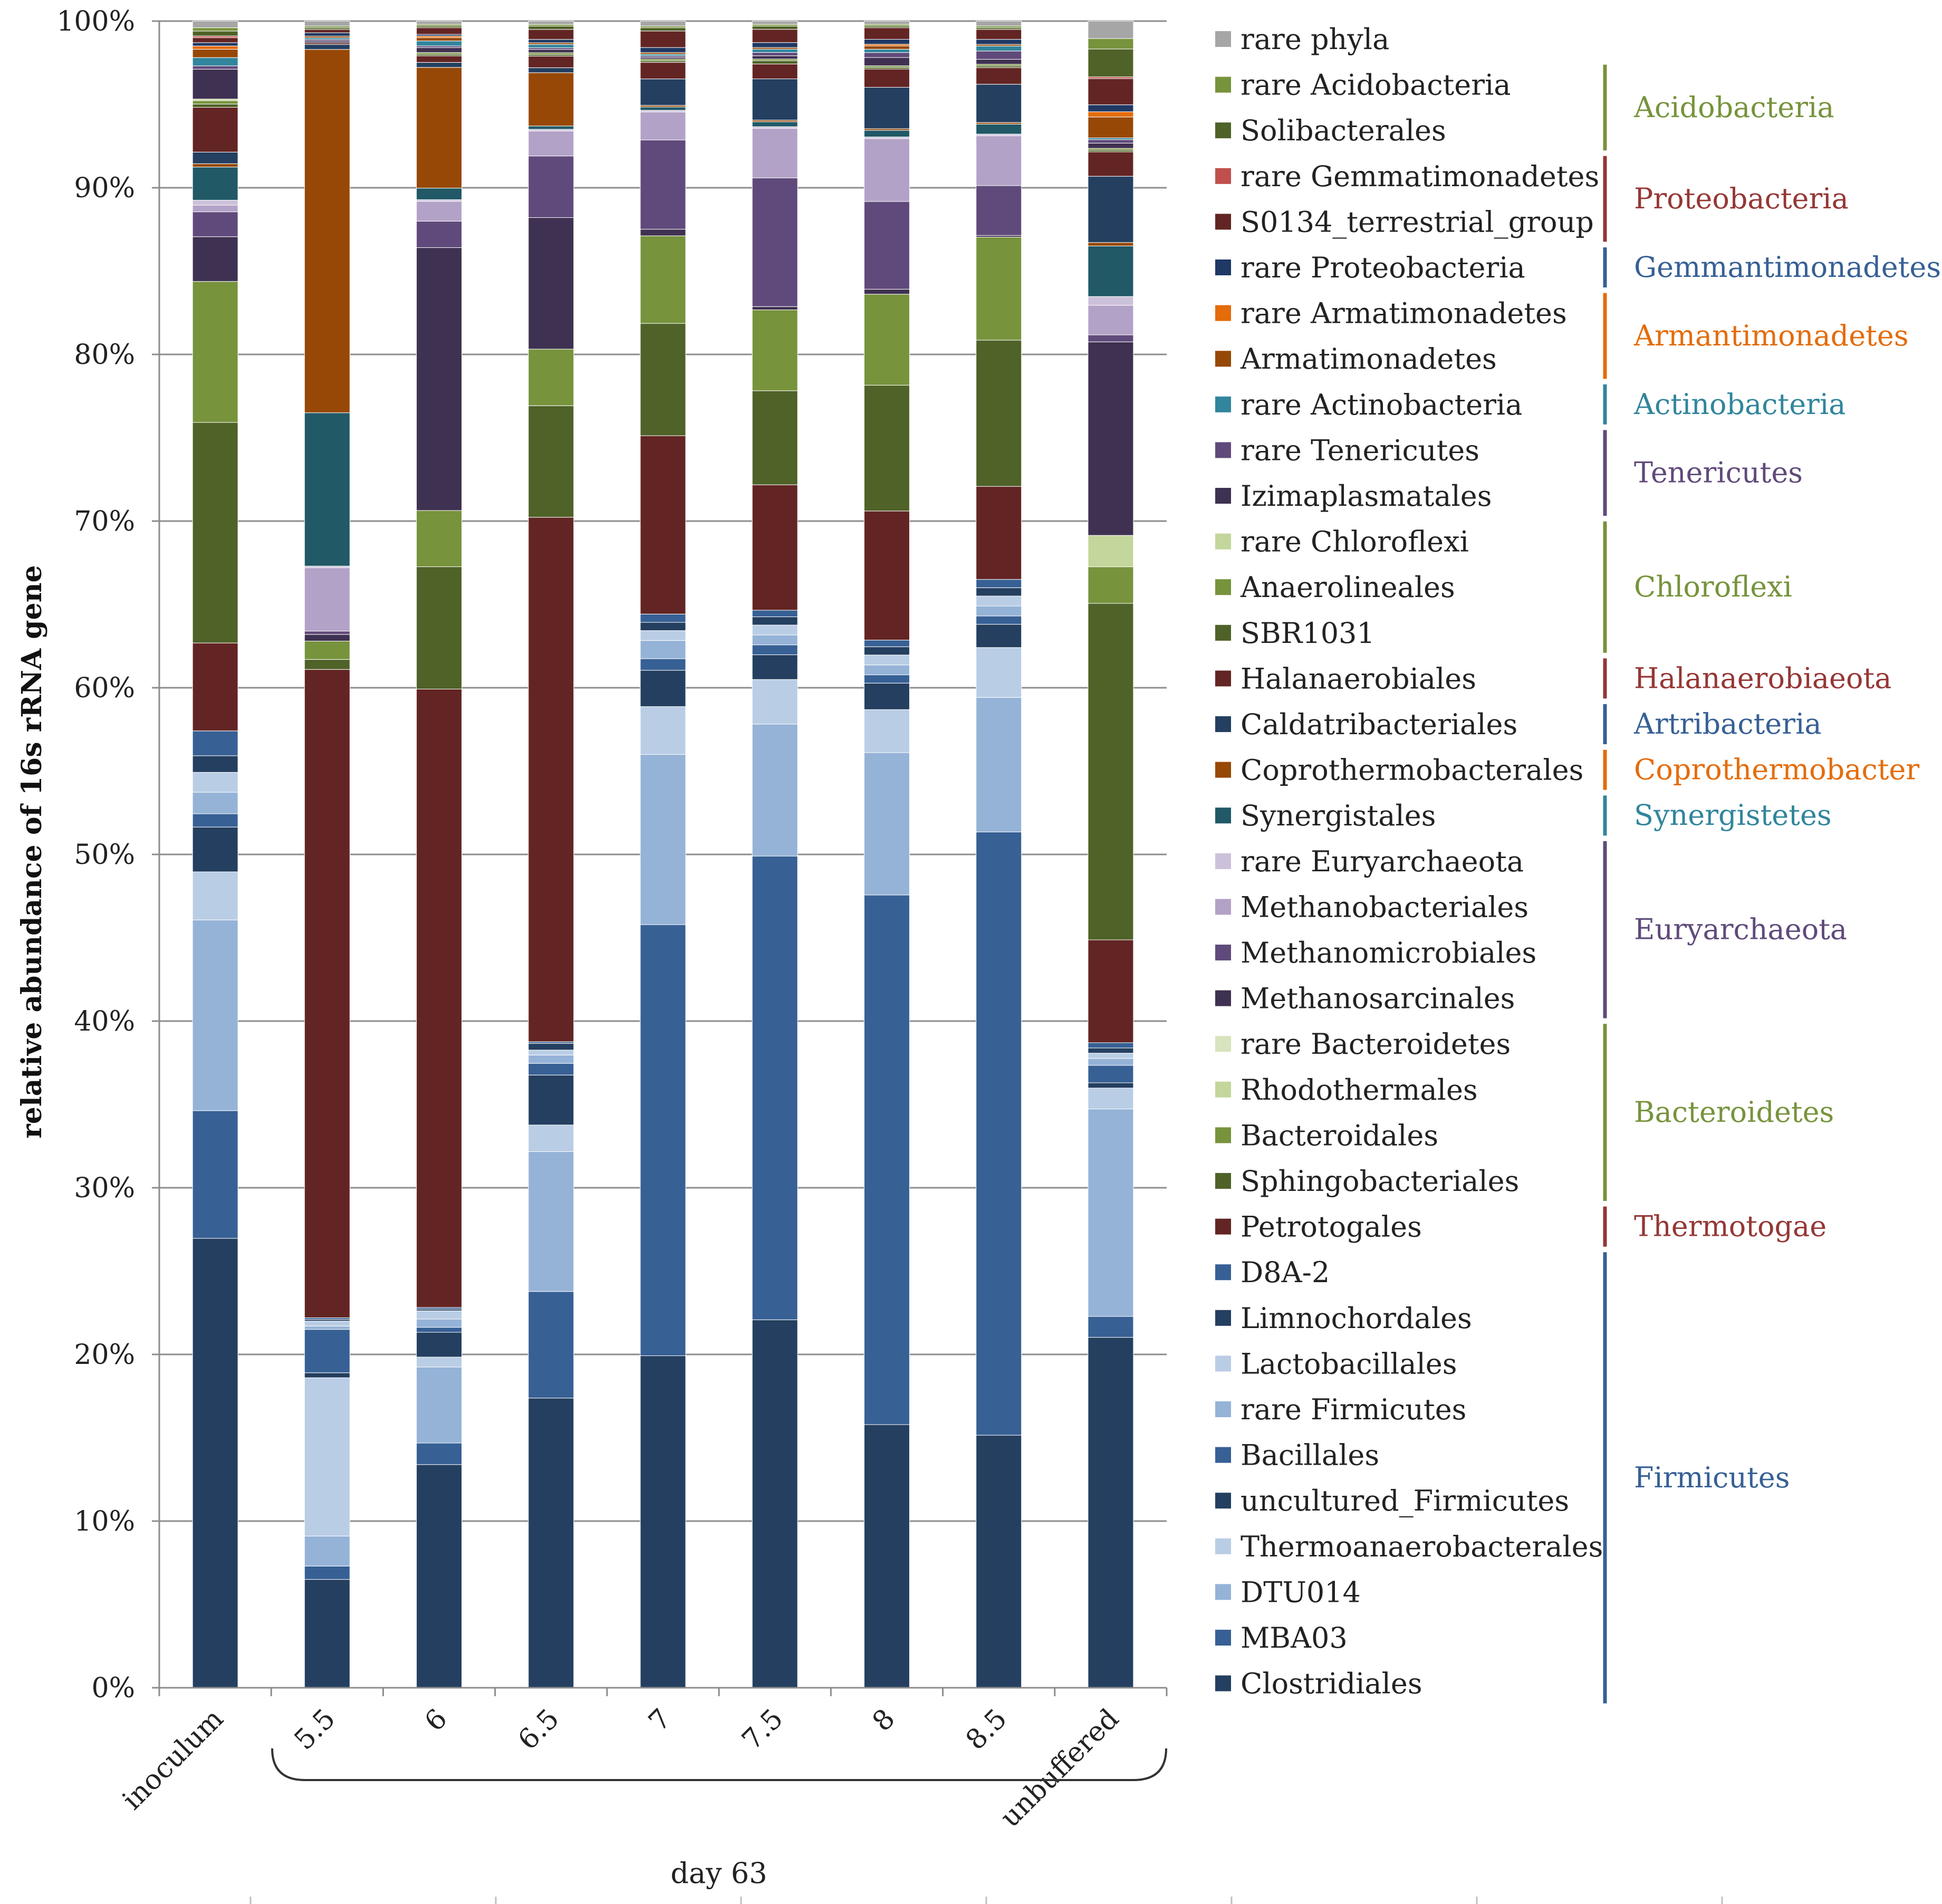 The width and height of the screenshot is (1942, 1904). What do you see at coordinates (663, 92) in the screenshot?
I see `bar-segment-7-caldatribacteriales` at bounding box center [663, 92].